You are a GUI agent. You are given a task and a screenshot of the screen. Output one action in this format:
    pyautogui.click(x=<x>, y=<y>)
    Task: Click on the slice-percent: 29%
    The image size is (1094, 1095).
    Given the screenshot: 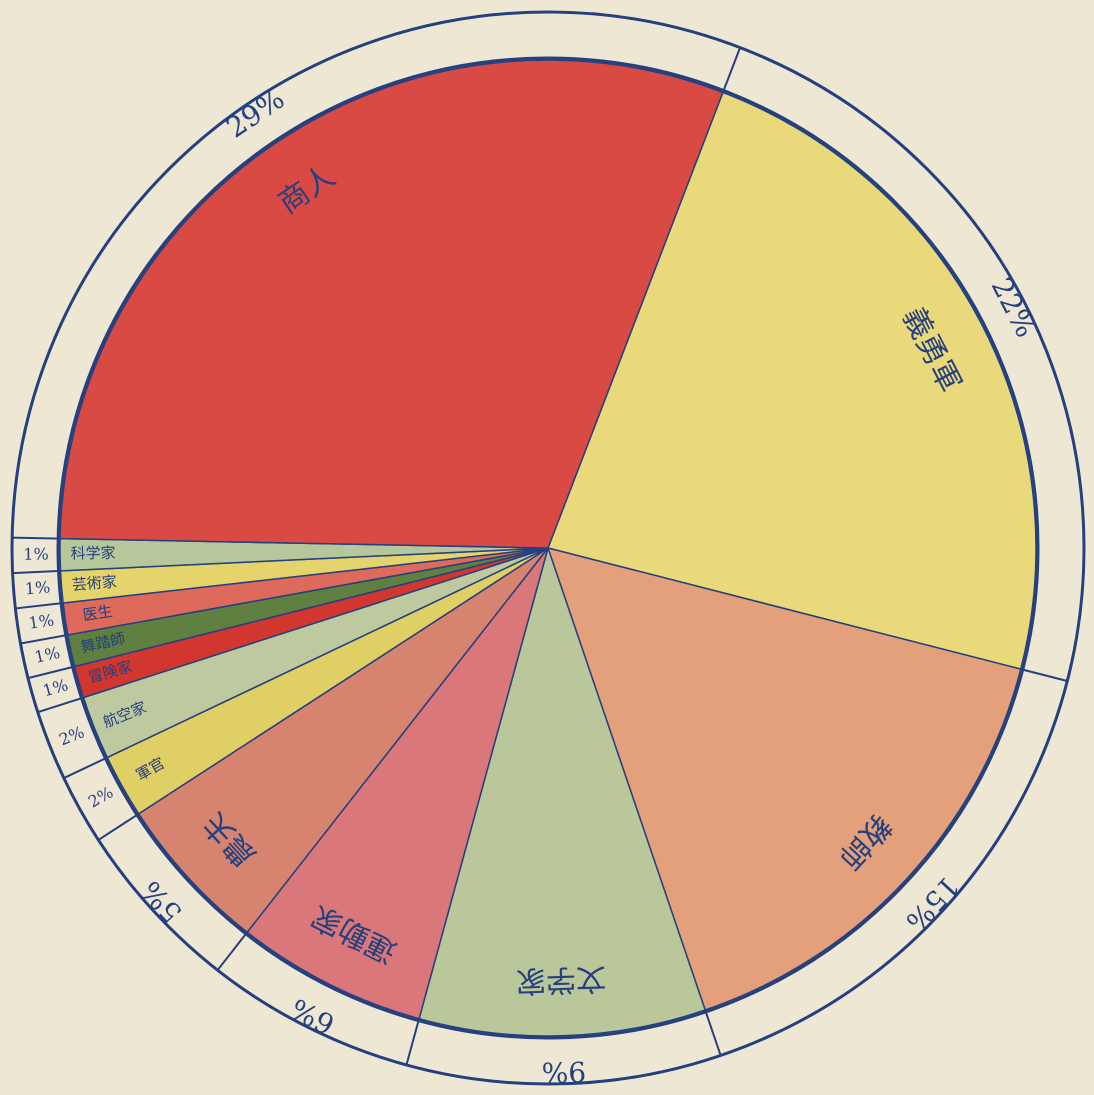 What is the action you would take?
    pyautogui.click(x=255, y=113)
    